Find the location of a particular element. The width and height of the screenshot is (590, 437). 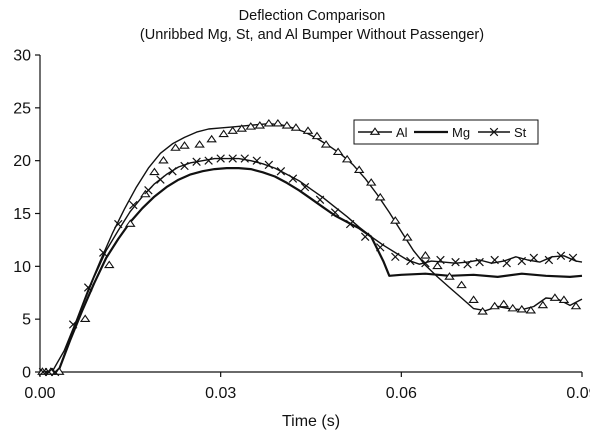

x-tick-label: 0.03 is located at coordinates (220, 393).